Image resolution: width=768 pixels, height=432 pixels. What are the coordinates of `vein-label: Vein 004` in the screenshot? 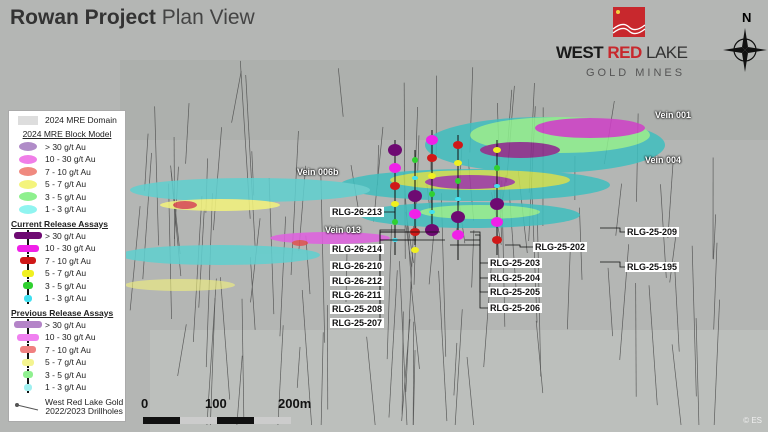 It's located at (663, 160).